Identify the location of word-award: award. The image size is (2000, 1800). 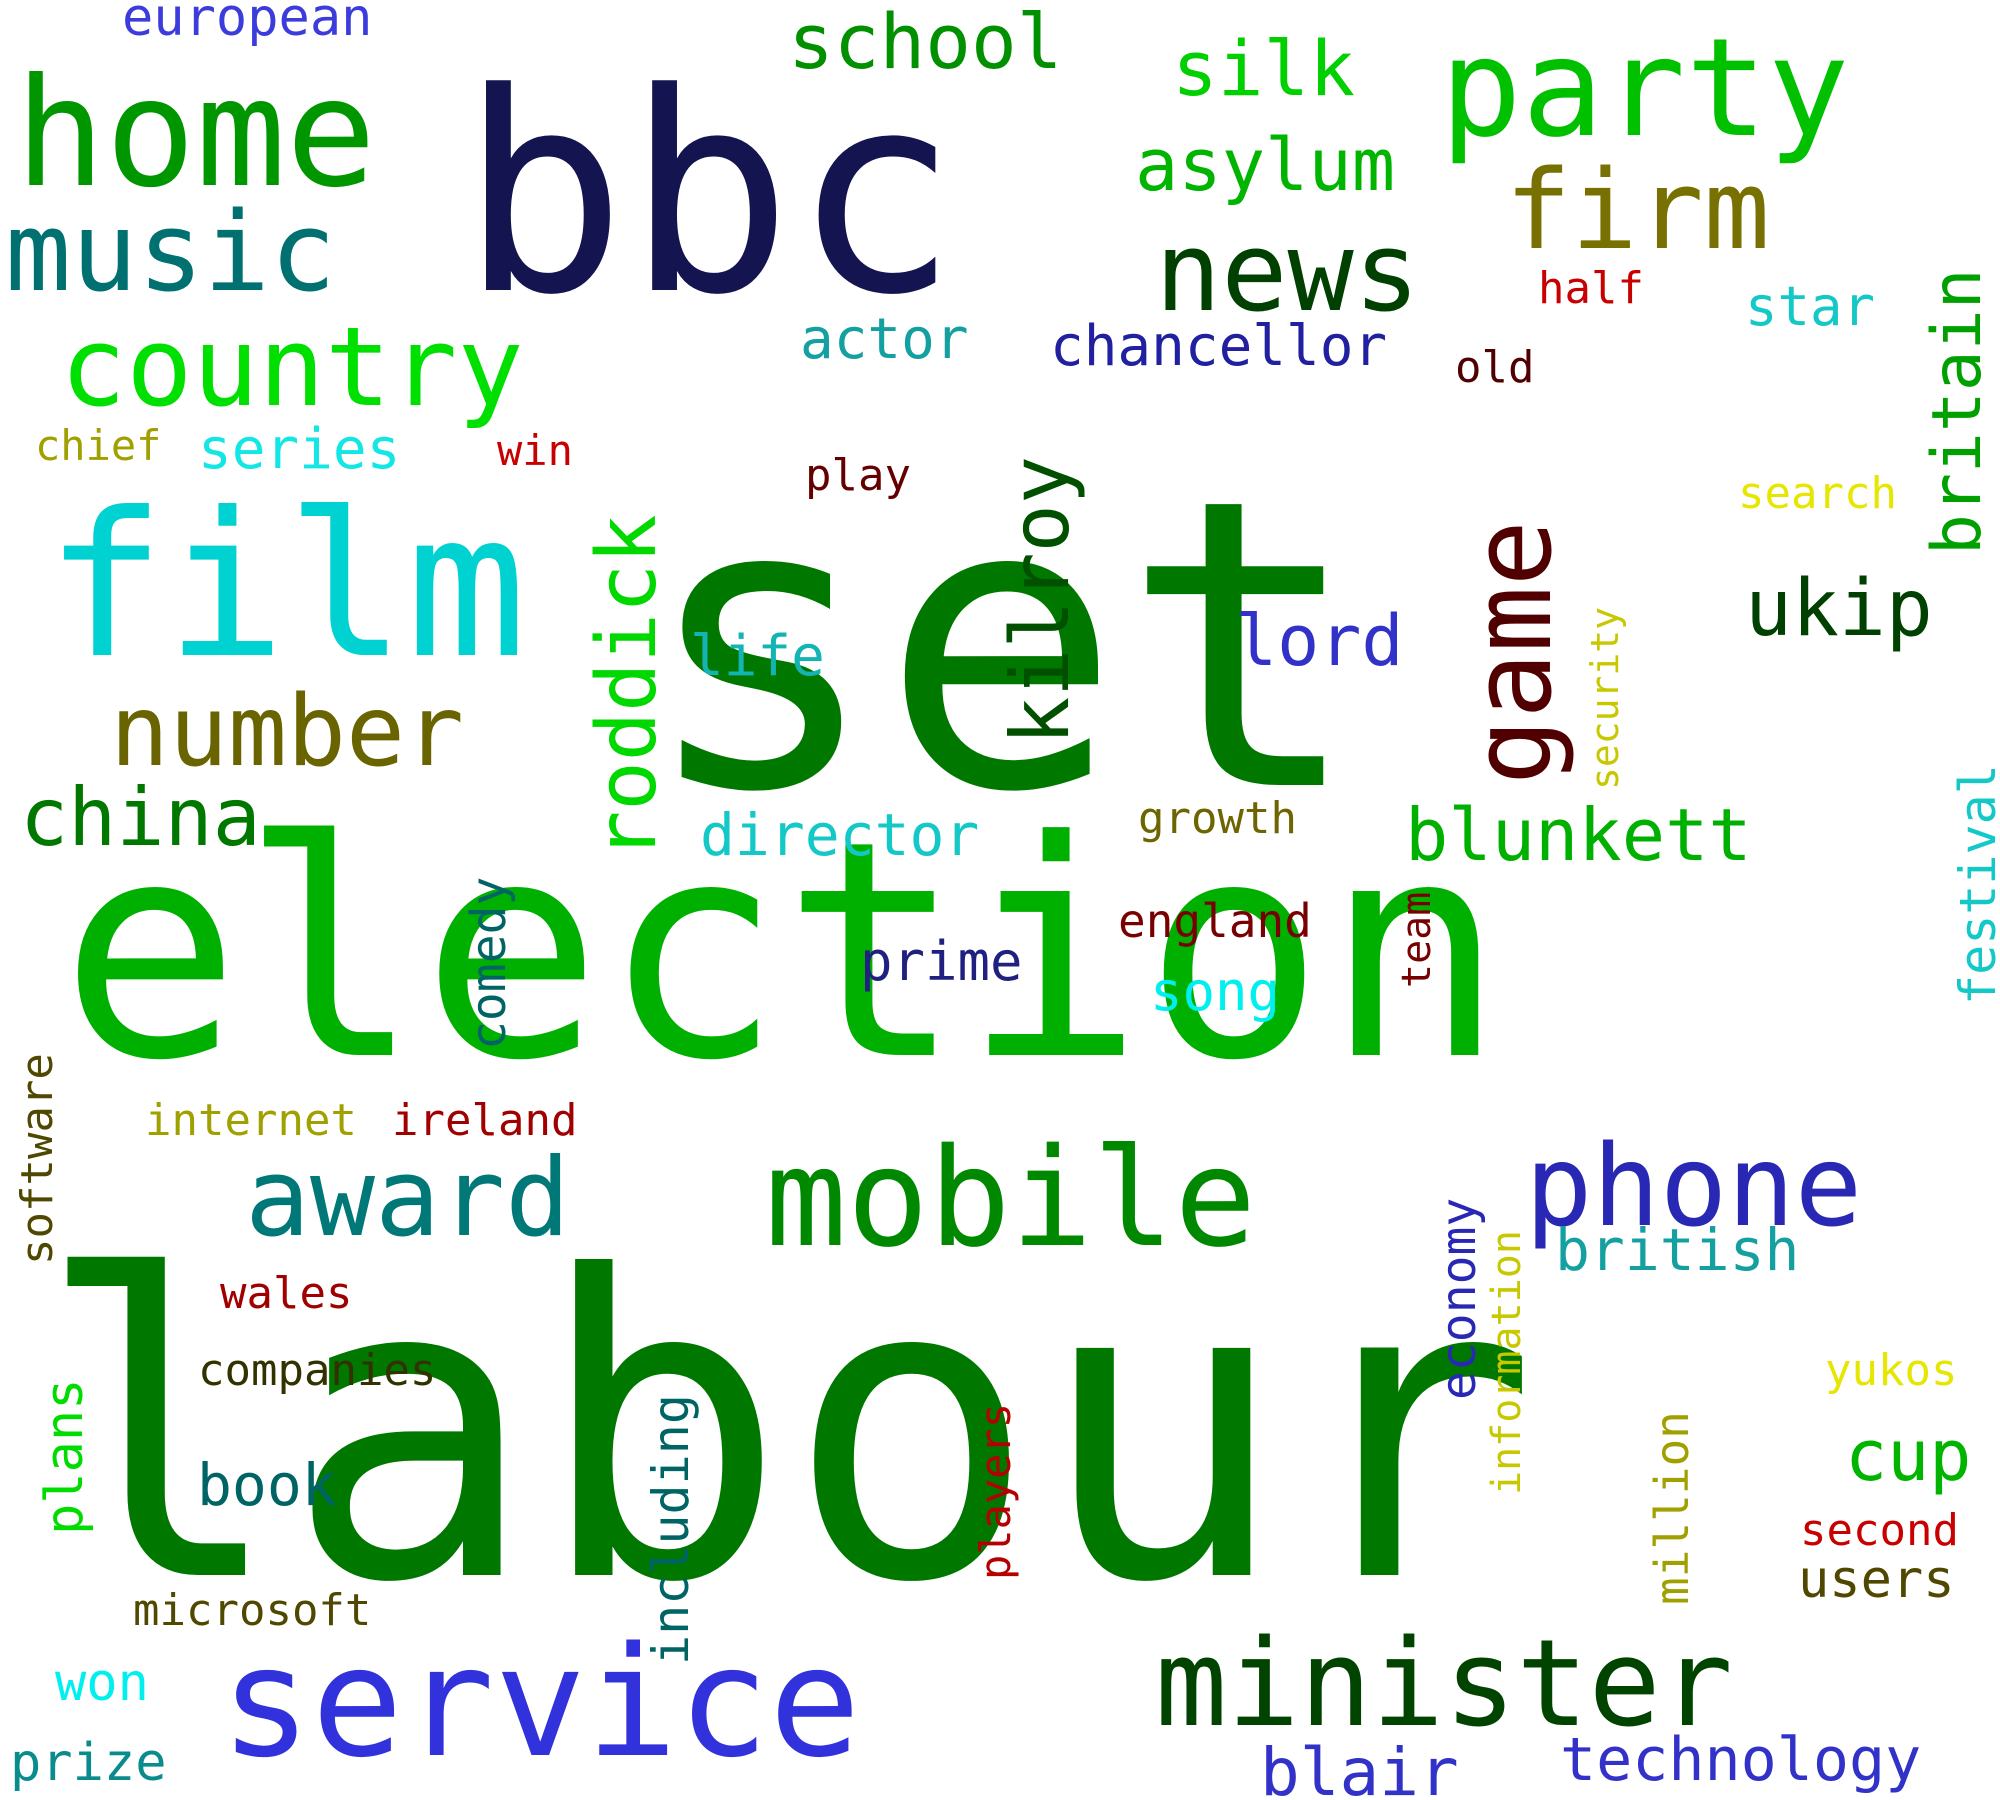
(407, 1198).